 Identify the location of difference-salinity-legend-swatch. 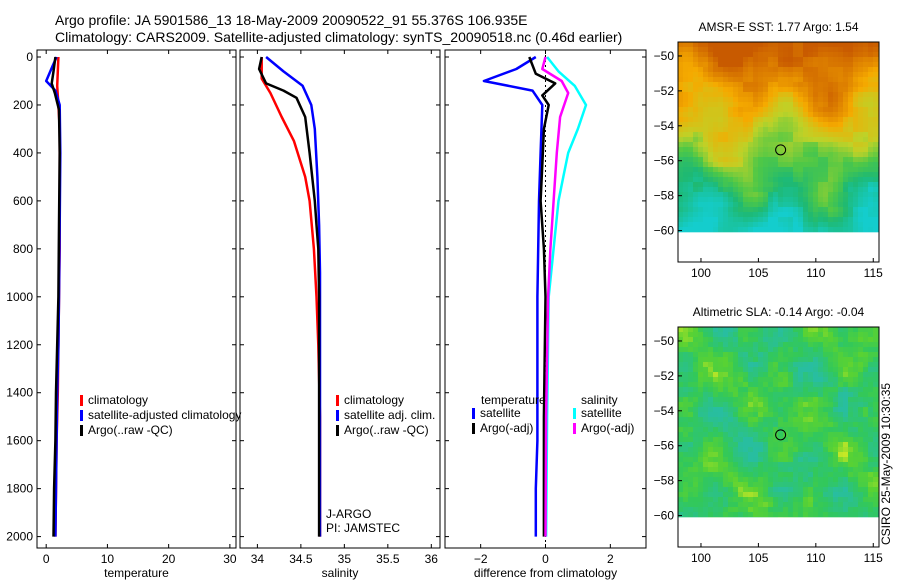
(574, 428).